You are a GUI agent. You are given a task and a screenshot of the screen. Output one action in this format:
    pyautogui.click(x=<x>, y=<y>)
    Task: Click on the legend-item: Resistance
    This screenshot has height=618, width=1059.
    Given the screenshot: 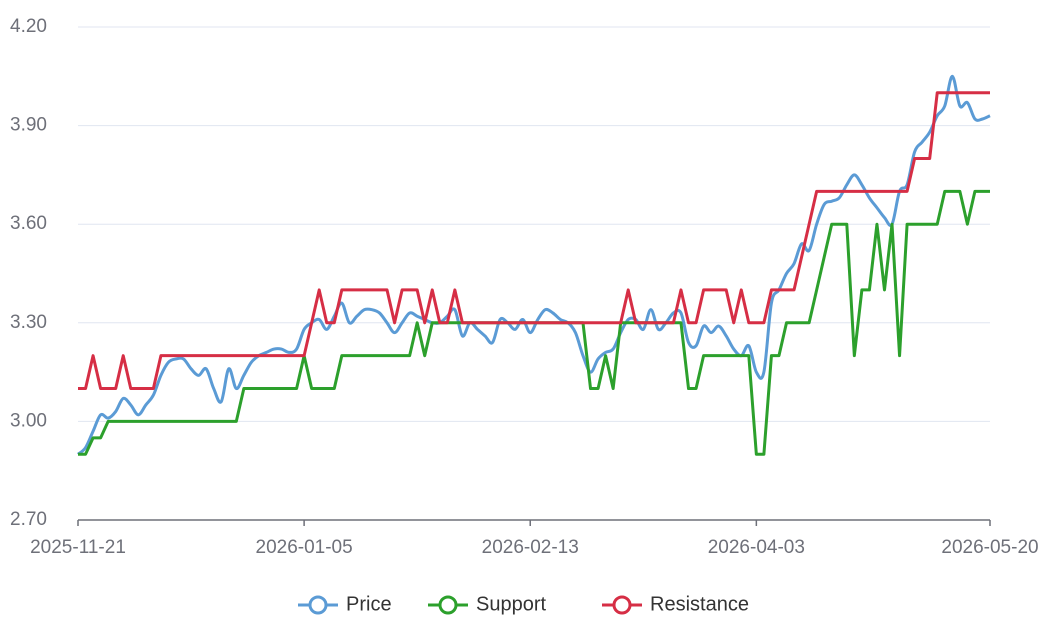 What is the action you would take?
    pyautogui.click(x=675, y=604)
    